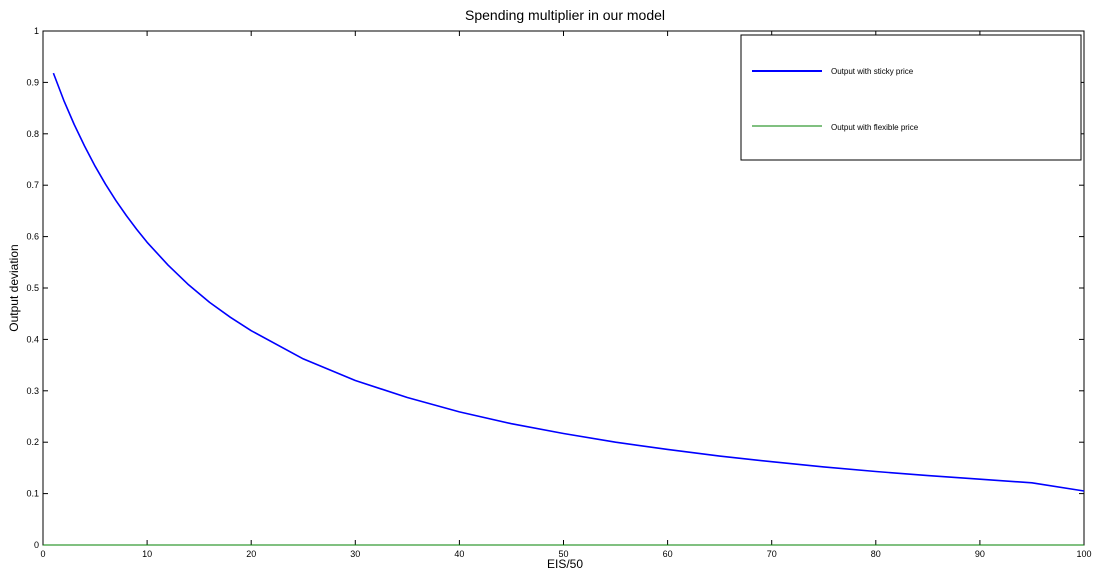 The image size is (1100, 579). Describe the element at coordinates (32, 391) in the screenshot. I see `y-tick-label: 0.3` at that location.